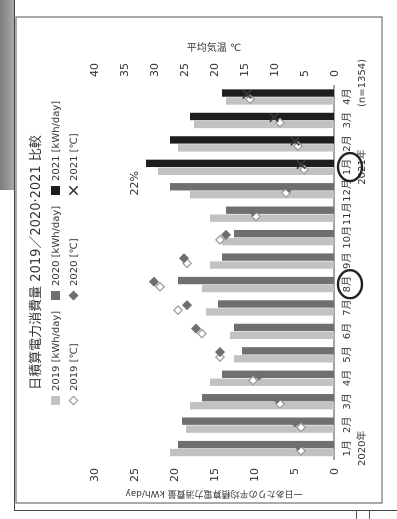  What do you see at coordinates (274, 70) in the screenshot?
I see `y-right-tick-label: 10` at bounding box center [274, 70].